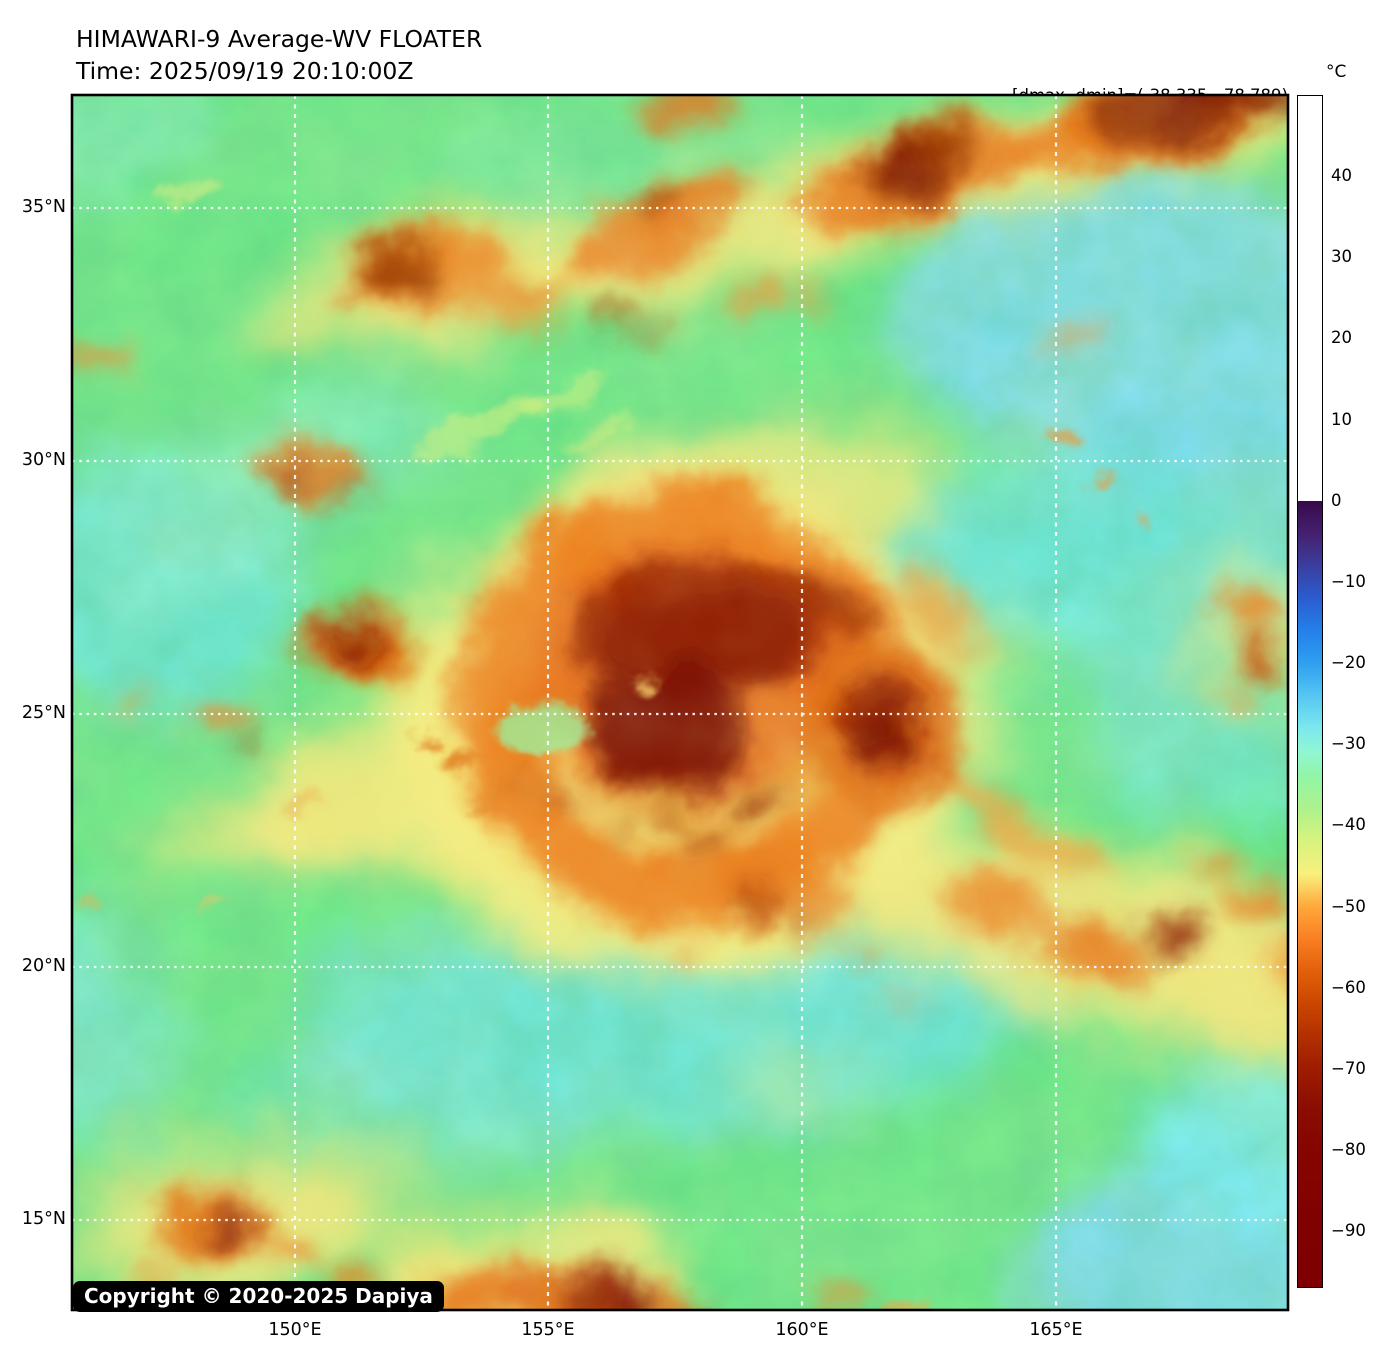 Image resolution: width=1390 pixels, height=1359 pixels. I want to click on colorbar-tick-label: 0, so click(1336, 500).